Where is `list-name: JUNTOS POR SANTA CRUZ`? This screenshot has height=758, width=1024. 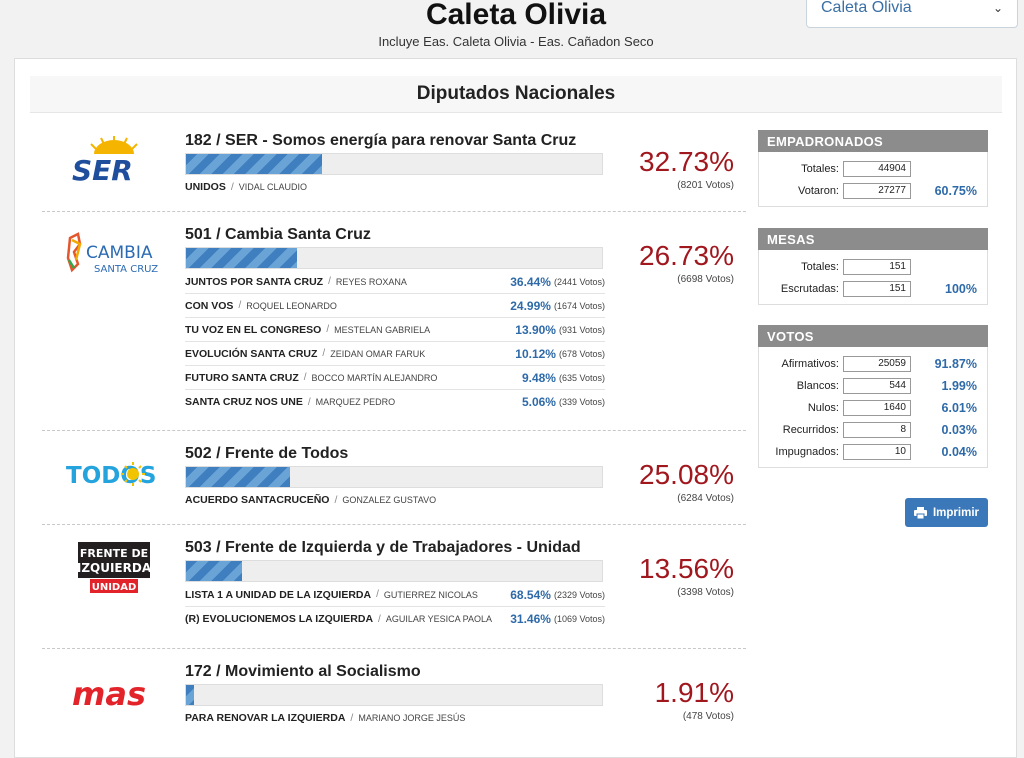
list-name: JUNTOS POR SANTA CRUZ is located at coordinates (254, 281).